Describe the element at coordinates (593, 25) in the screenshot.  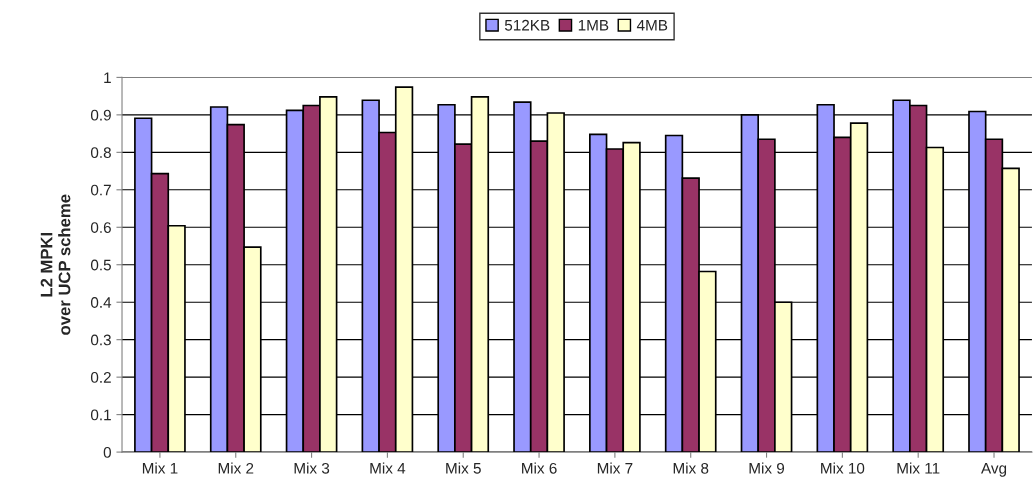
I see `legend-label: 1MB` at that location.